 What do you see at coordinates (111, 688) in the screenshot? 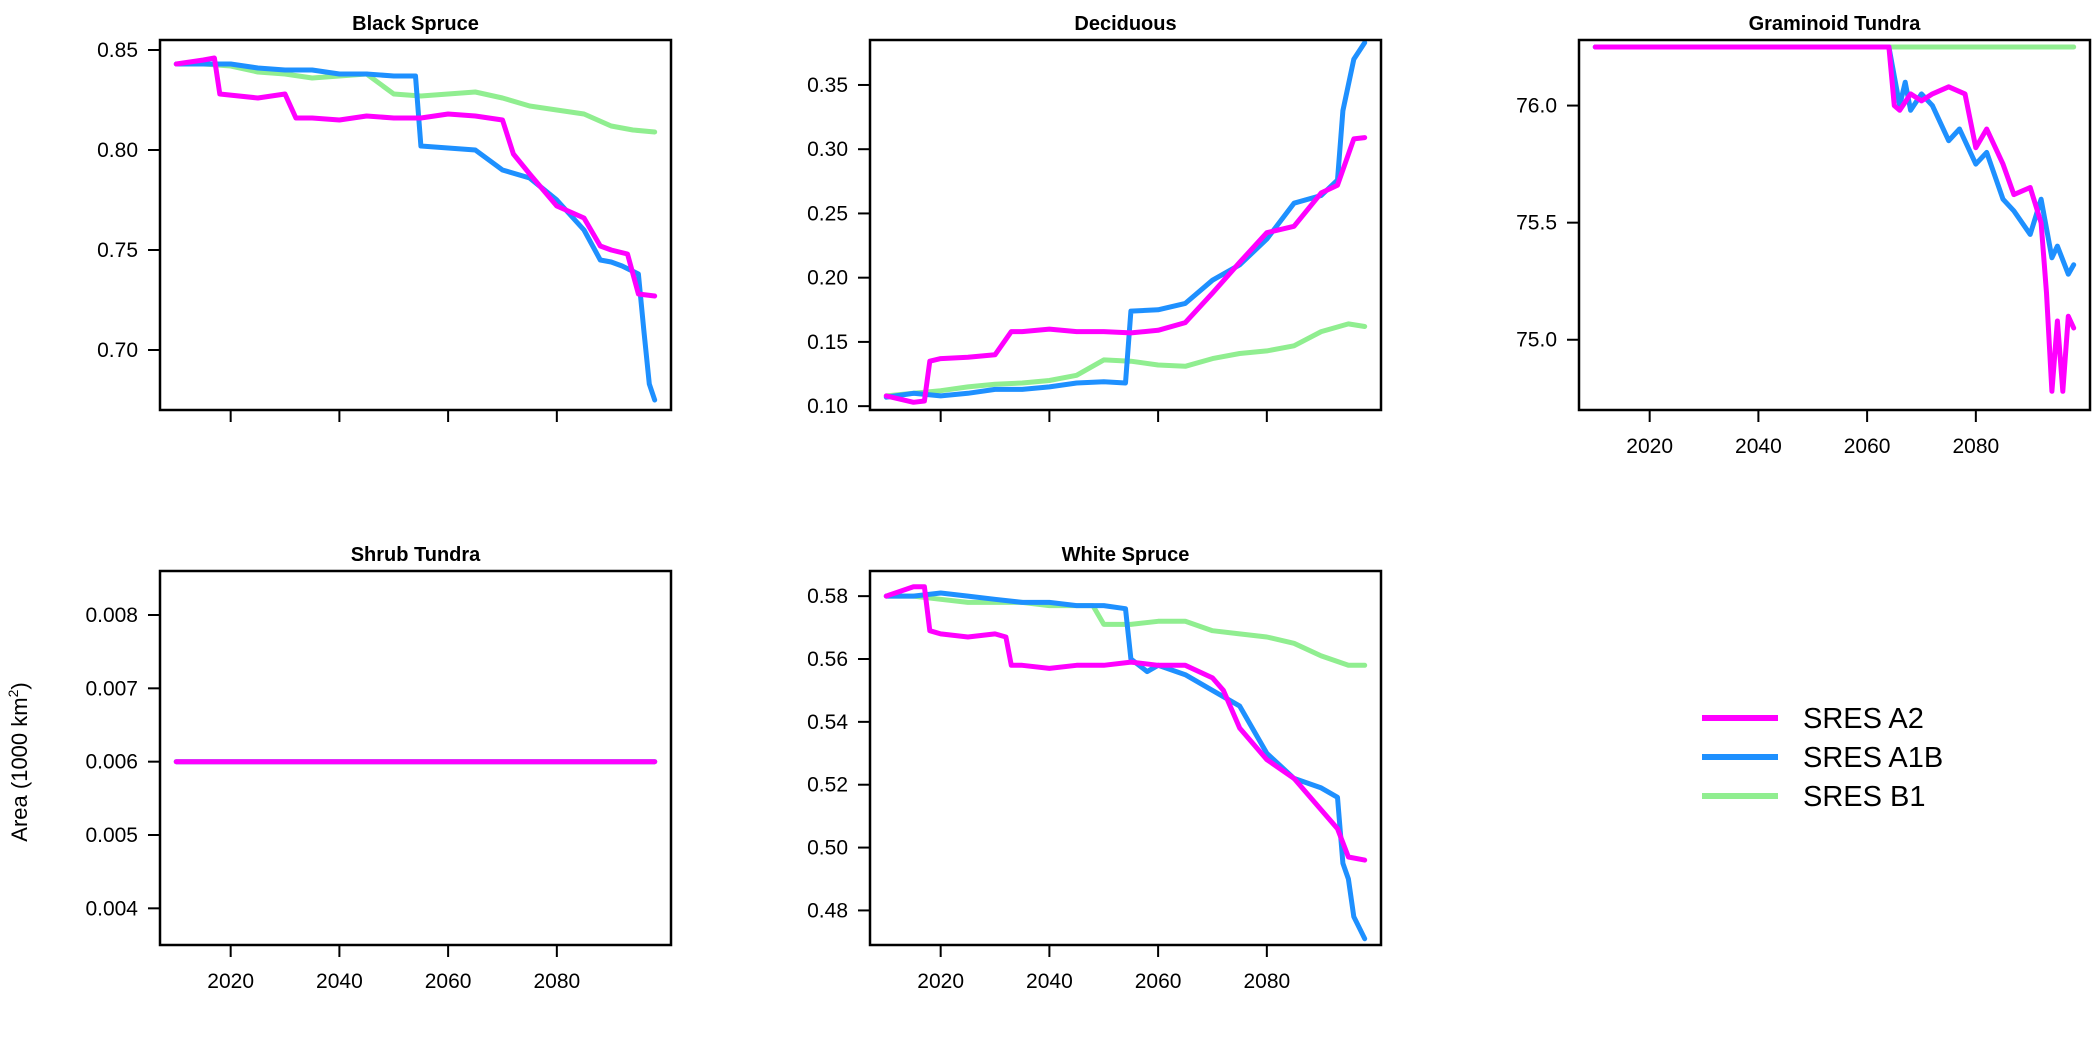
I see `y-tick-label: 0.007` at bounding box center [111, 688].